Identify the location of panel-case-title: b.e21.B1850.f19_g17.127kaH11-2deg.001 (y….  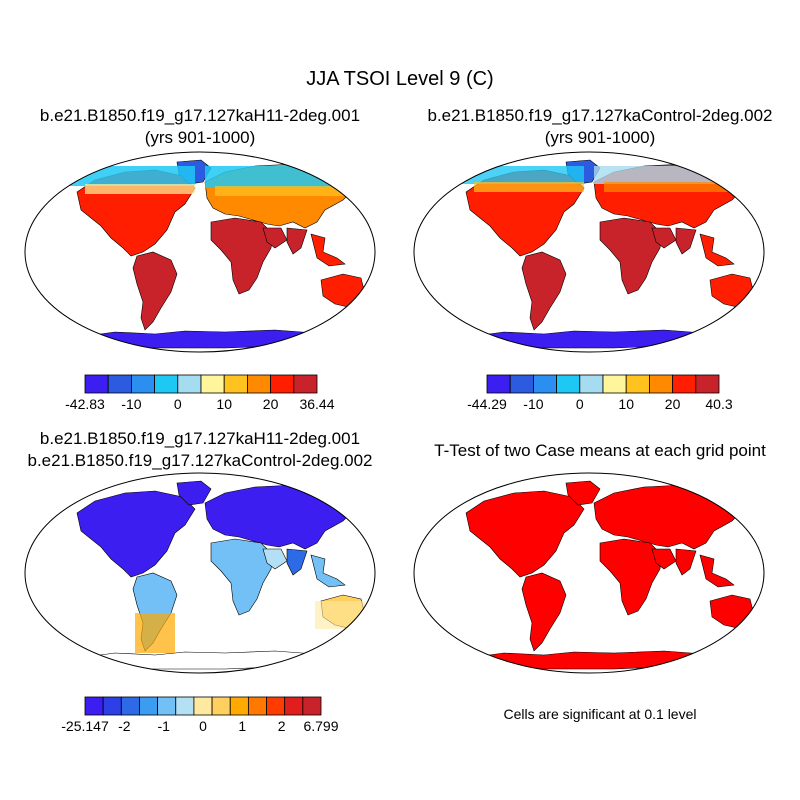
(200, 127).